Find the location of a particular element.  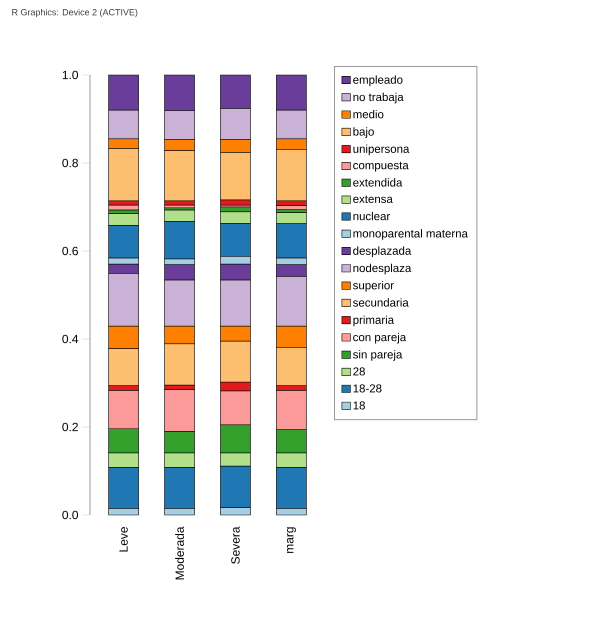

legend-label: nuclear is located at coordinates (371, 216).